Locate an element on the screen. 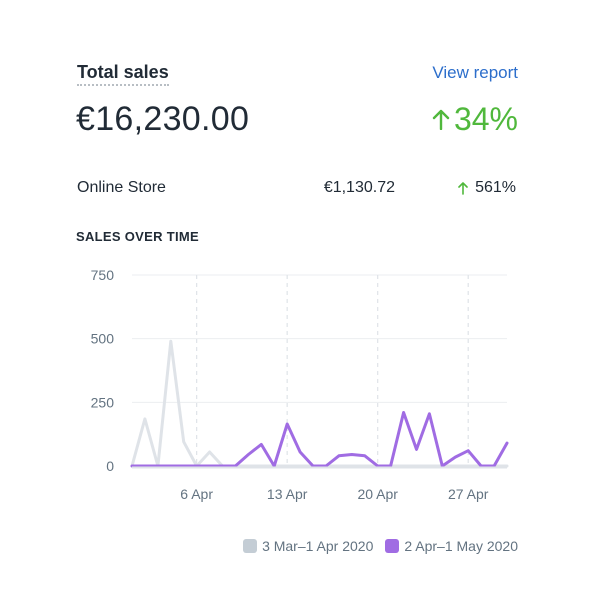 Image resolution: width=600 pixels, height=600 pixels. legend-item-previous: 3 Mar–1 Apr 2020 is located at coordinates (308, 546).